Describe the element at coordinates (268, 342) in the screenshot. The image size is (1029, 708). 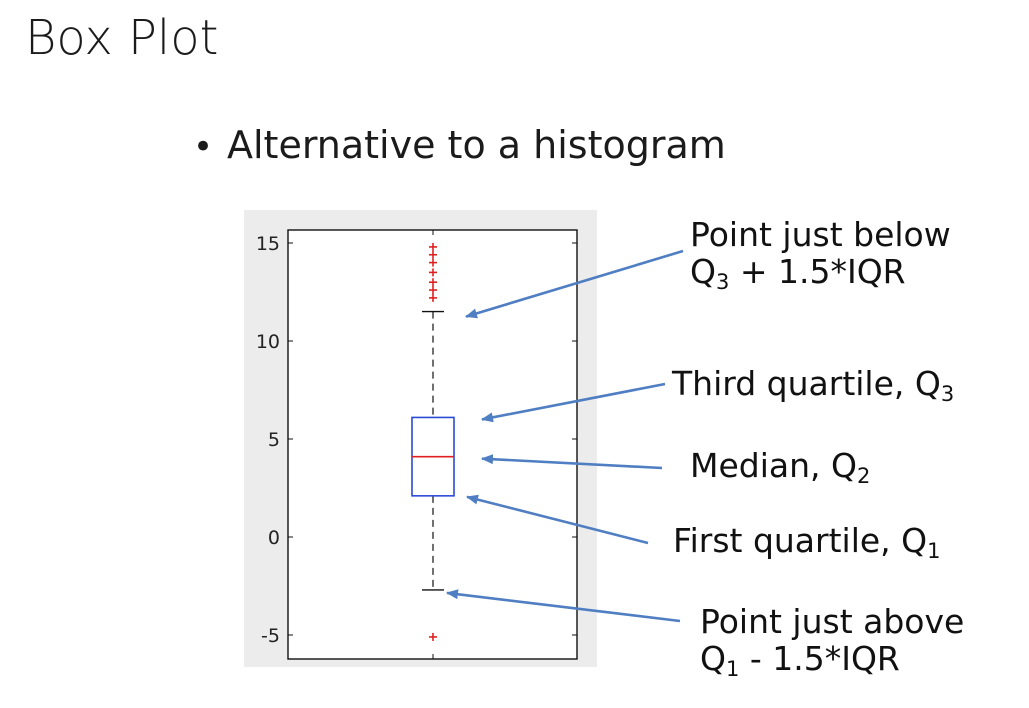
I see `y-tick-label: 10` at that location.